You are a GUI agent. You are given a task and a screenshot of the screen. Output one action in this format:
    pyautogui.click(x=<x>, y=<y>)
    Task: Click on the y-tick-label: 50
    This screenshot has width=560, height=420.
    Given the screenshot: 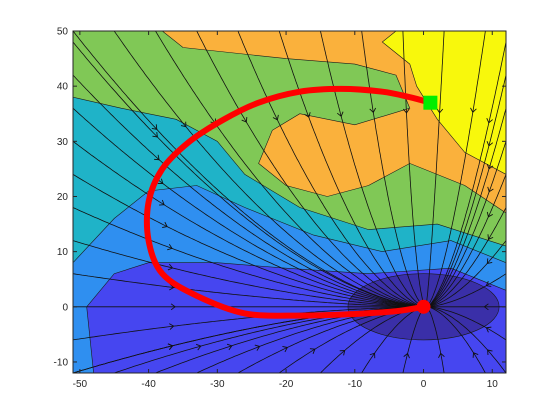 What is the action you would take?
    pyautogui.click(x=63, y=32)
    